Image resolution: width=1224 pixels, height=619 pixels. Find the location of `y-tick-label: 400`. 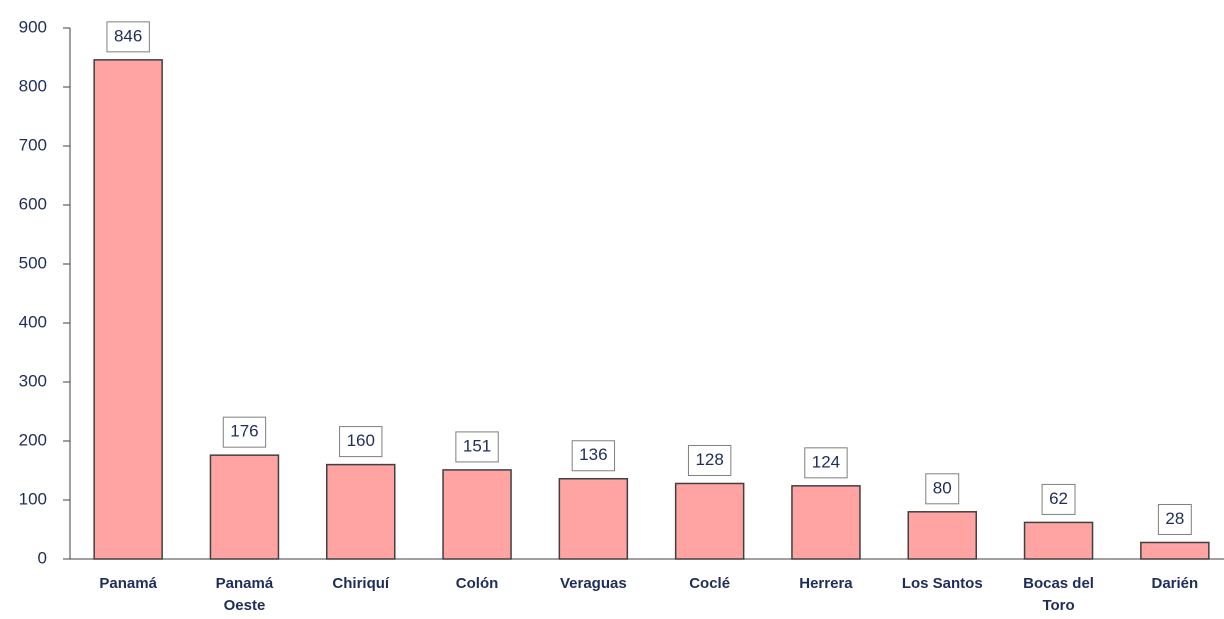

y-tick-label: 400 is located at coordinates (33, 321).